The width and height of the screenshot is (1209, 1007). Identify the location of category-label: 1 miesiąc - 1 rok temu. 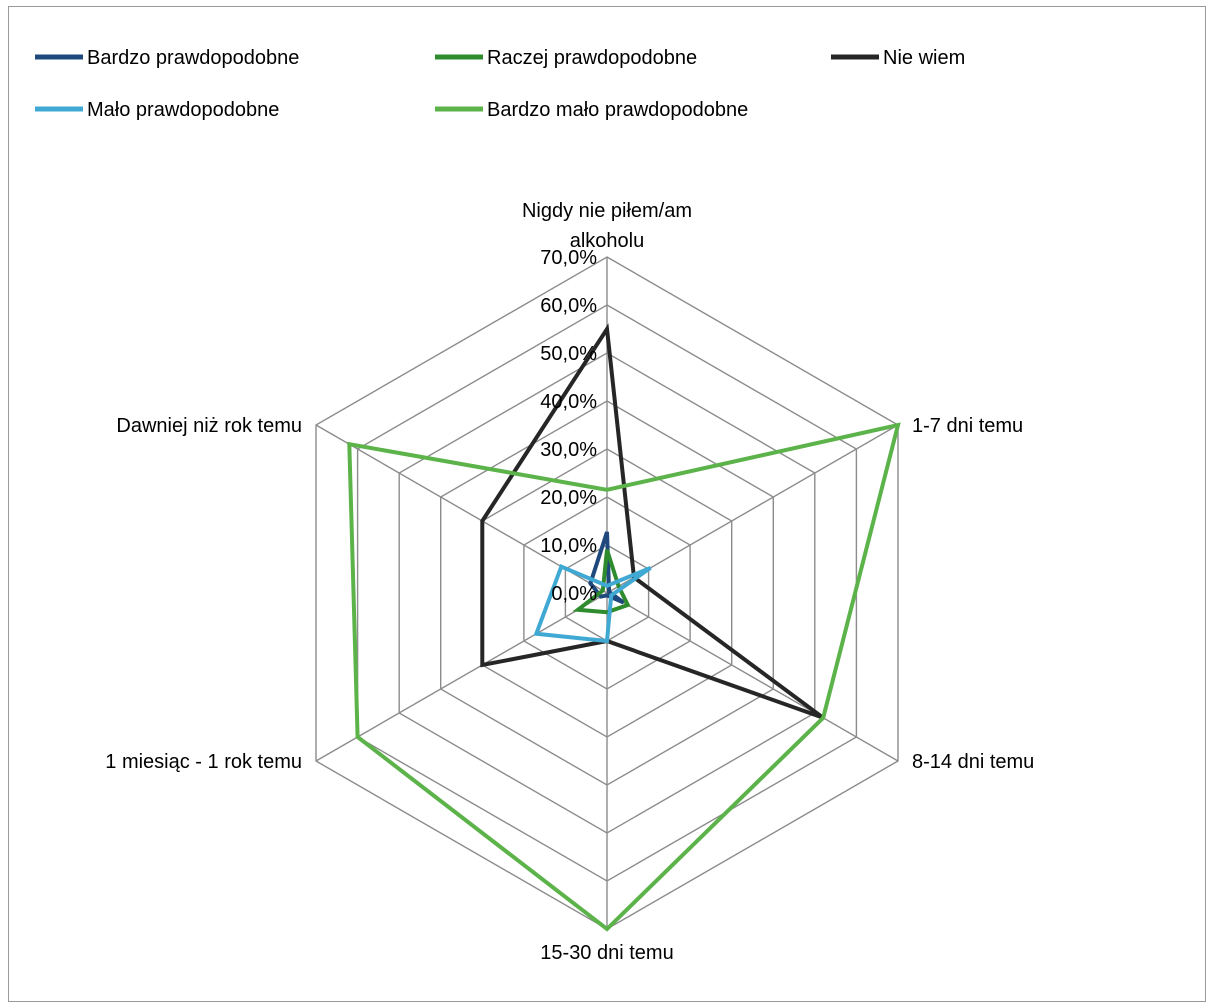
(203, 762).